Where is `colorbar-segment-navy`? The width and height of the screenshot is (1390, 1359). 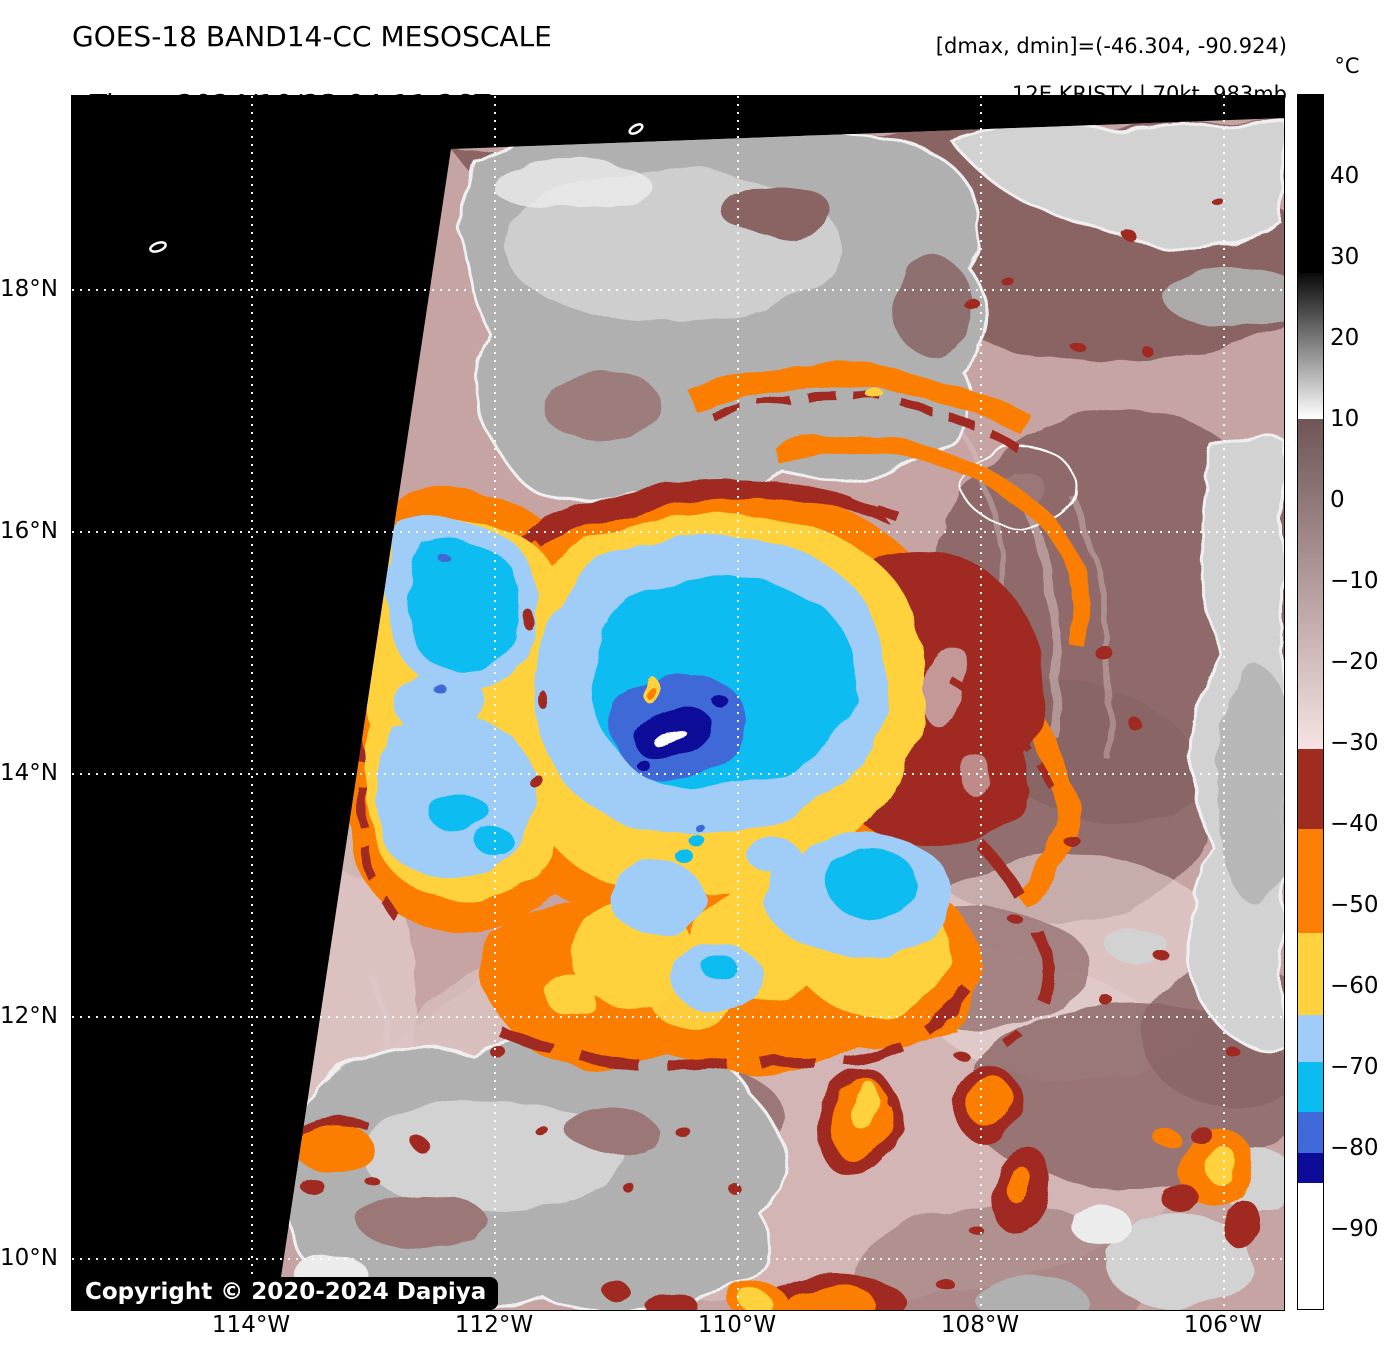
colorbar-segment-navy is located at coordinates (1310, 1168).